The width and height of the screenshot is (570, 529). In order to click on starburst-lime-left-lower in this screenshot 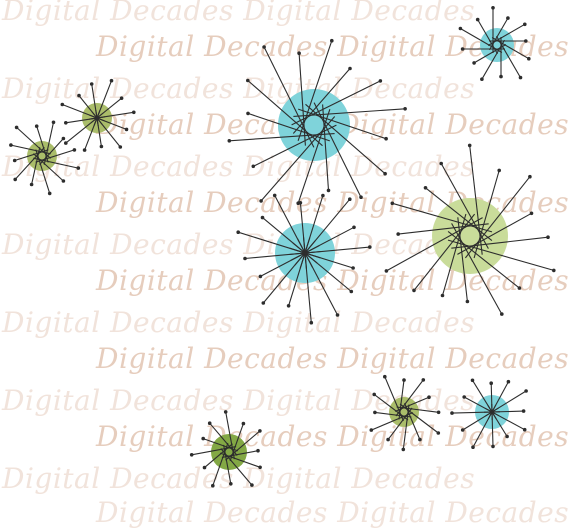, I will do `click(45, 158)`.